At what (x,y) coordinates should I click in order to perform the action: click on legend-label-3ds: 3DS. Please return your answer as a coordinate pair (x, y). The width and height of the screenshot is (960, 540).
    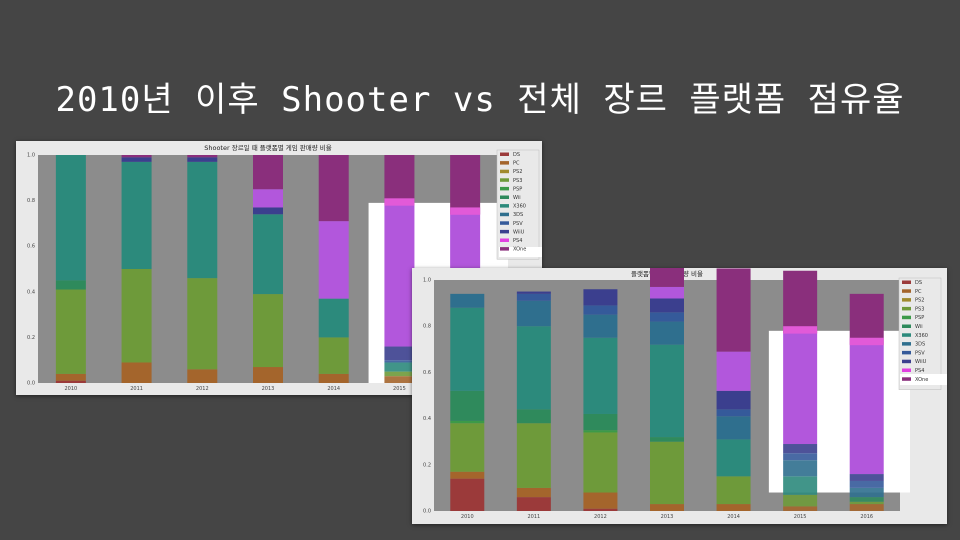
    Looking at the image, I should click on (518, 215).